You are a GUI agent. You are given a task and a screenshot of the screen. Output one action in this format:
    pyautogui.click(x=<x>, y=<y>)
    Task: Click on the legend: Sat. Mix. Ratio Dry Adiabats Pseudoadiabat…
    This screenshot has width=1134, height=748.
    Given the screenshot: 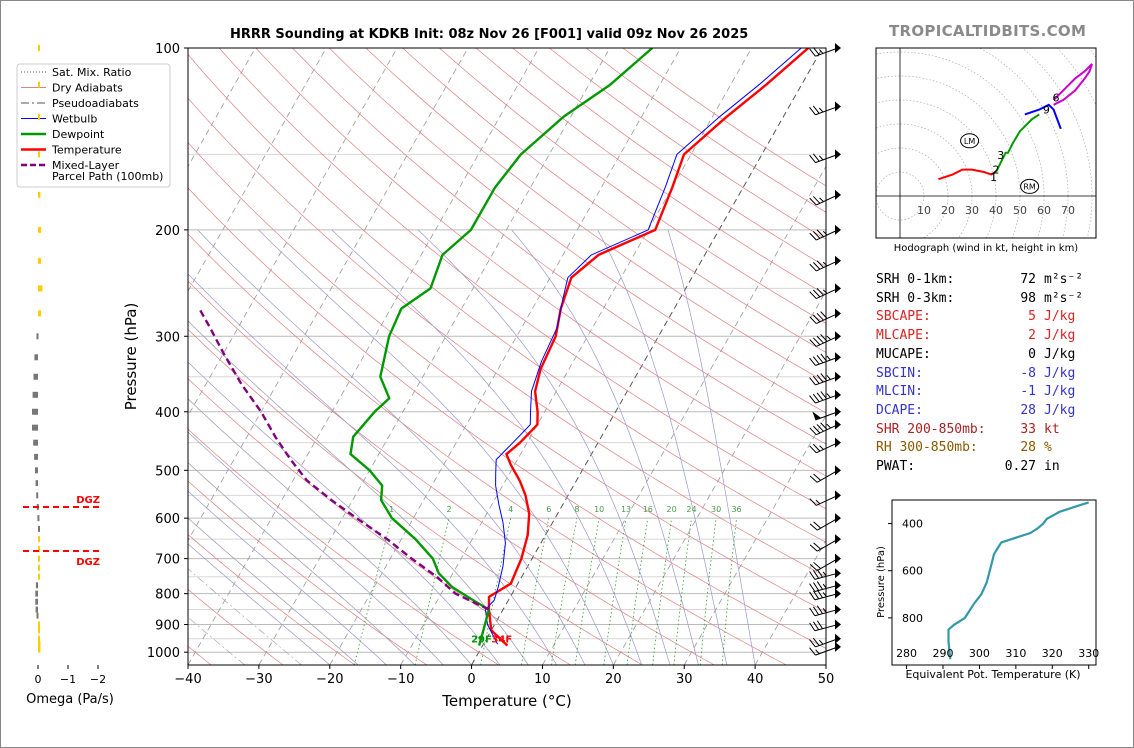 What is the action you would take?
    pyautogui.click(x=93, y=125)
    